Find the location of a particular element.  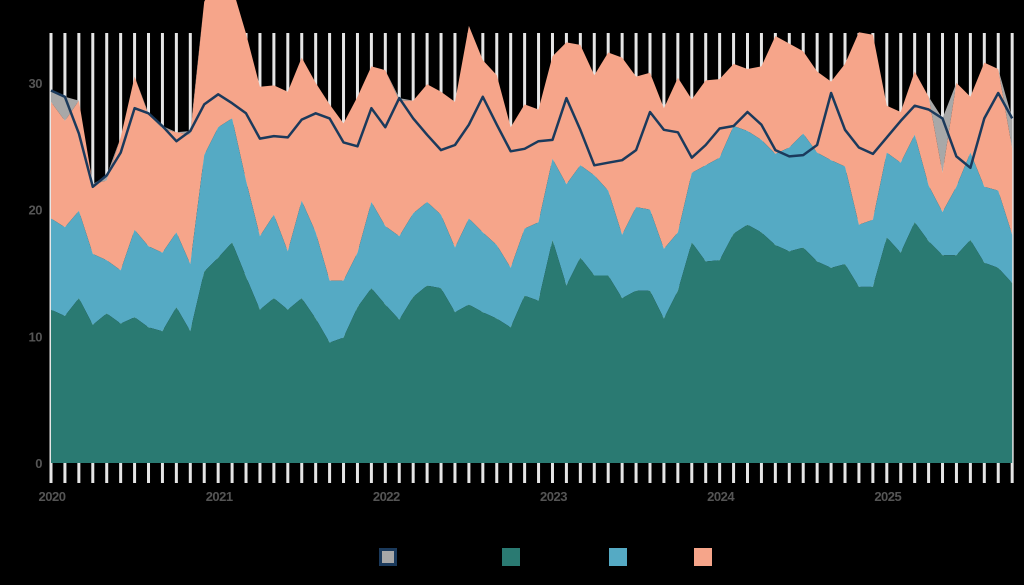

y-tick-label: 30 is located at coordinates (36, 83).